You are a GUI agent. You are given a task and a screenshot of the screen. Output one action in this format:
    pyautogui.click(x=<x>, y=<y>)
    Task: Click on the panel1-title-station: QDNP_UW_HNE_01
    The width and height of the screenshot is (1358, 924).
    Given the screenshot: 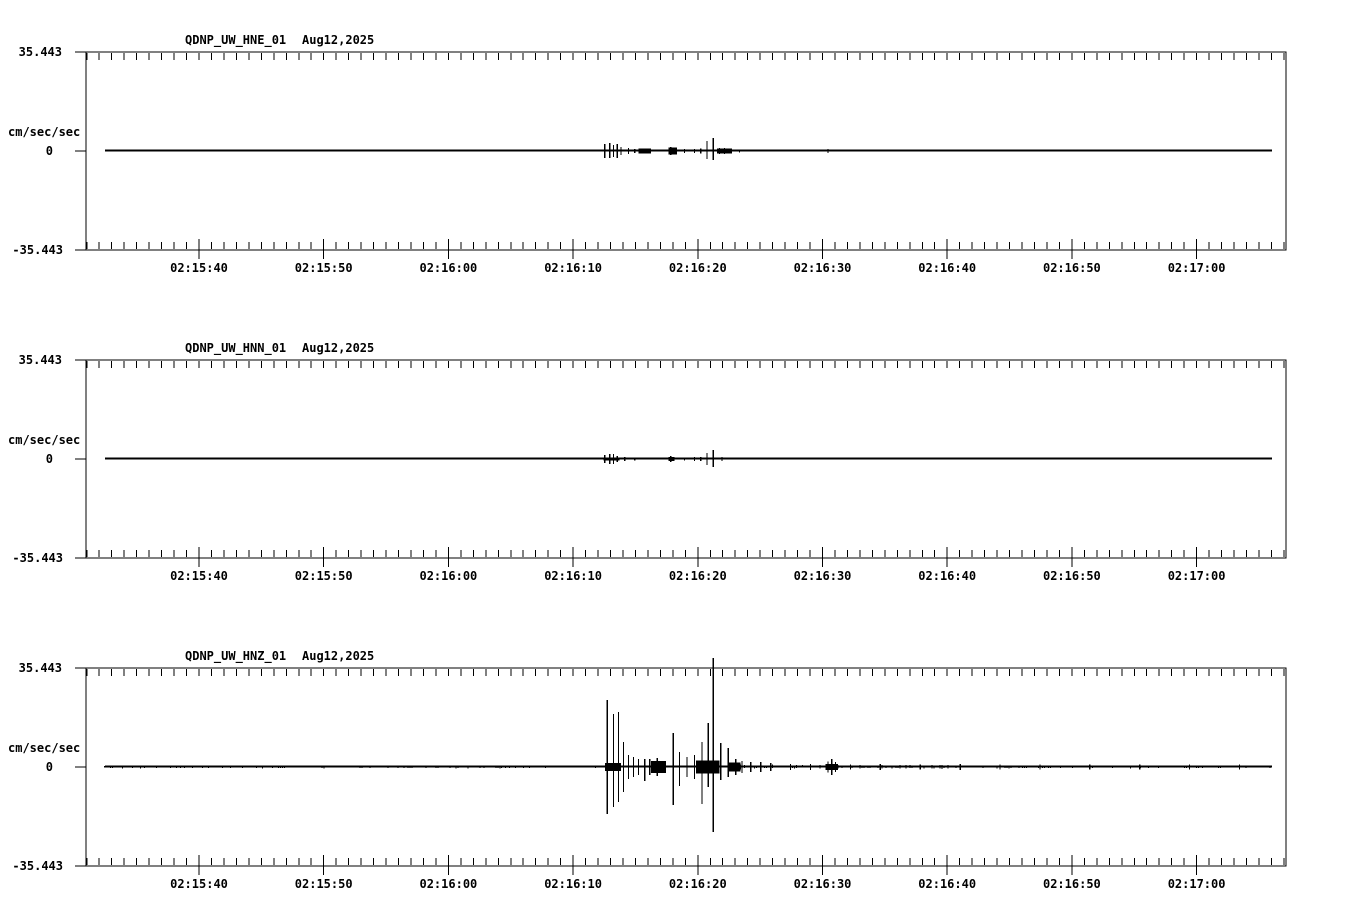 What is the action you would take?
    pyautogui.click(x=236, y=40)
    